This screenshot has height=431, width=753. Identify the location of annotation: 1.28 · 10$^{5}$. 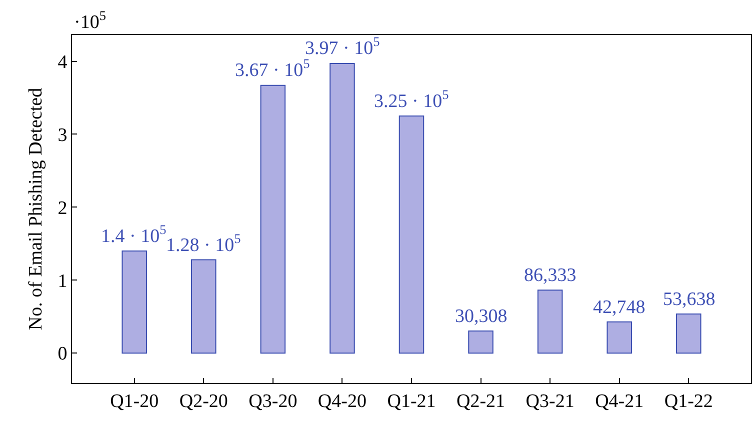
(204, 243).